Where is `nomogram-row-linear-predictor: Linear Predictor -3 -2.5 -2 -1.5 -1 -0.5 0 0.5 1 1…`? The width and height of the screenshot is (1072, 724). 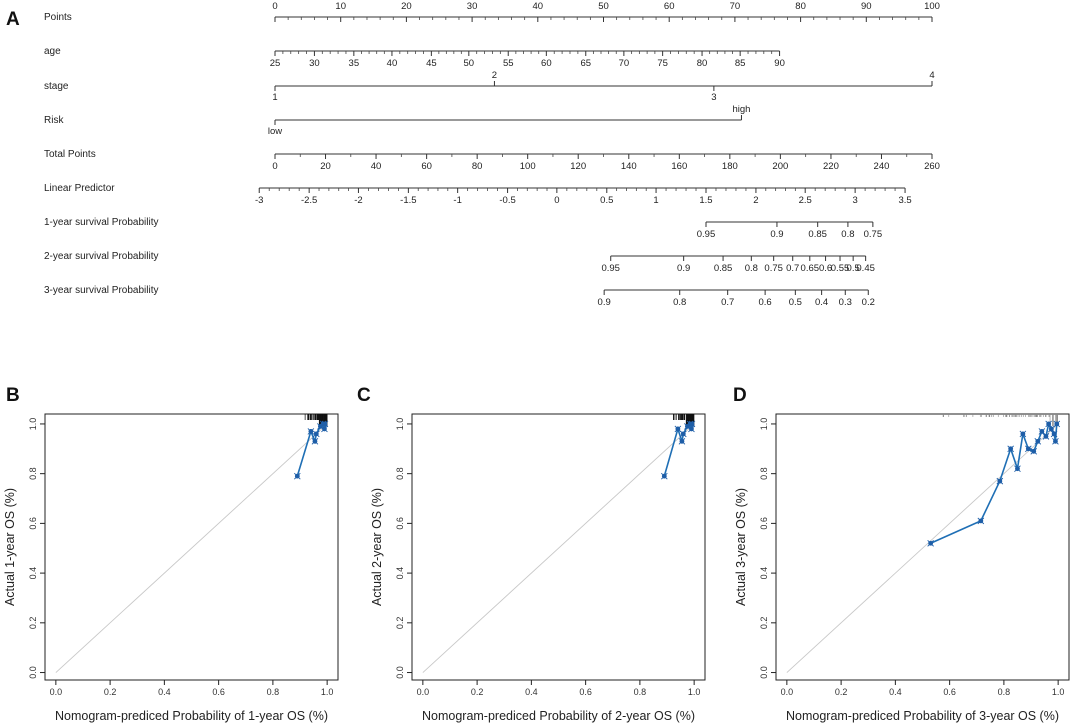 nomogram-row-linear-predictor: Linear Predictor -3 -2.5 -2 -1.5 -1 -0.5 0 0.5 1 1… is located at coordinates (478, 194).